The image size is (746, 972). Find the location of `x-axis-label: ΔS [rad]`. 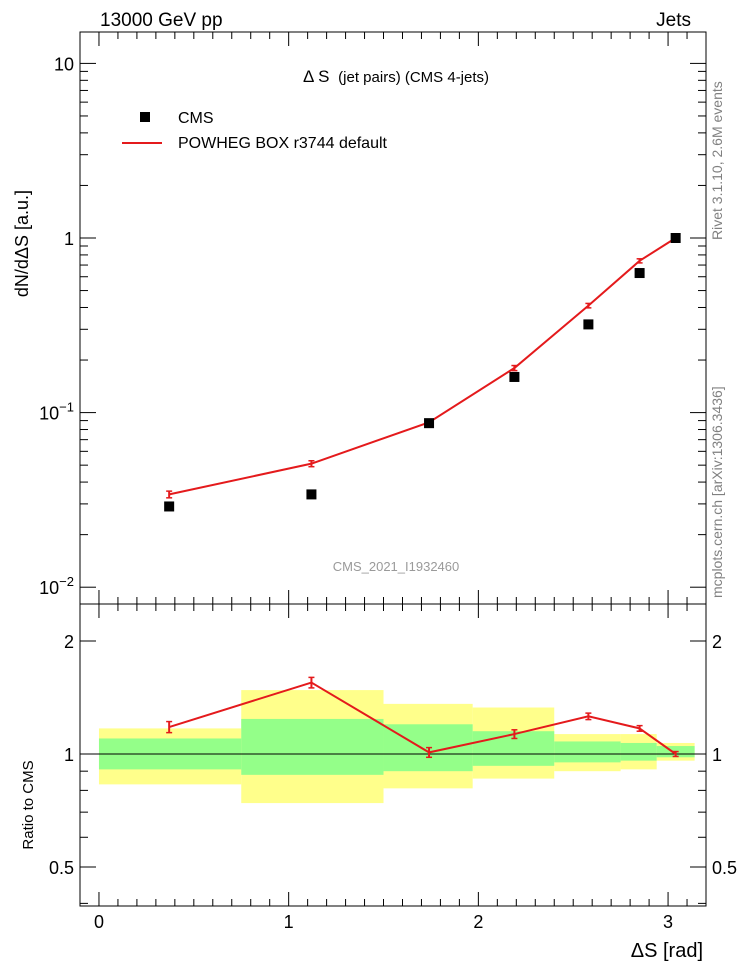

x-axis-label: ΔS [rad] is located at coordinates (667, 951).